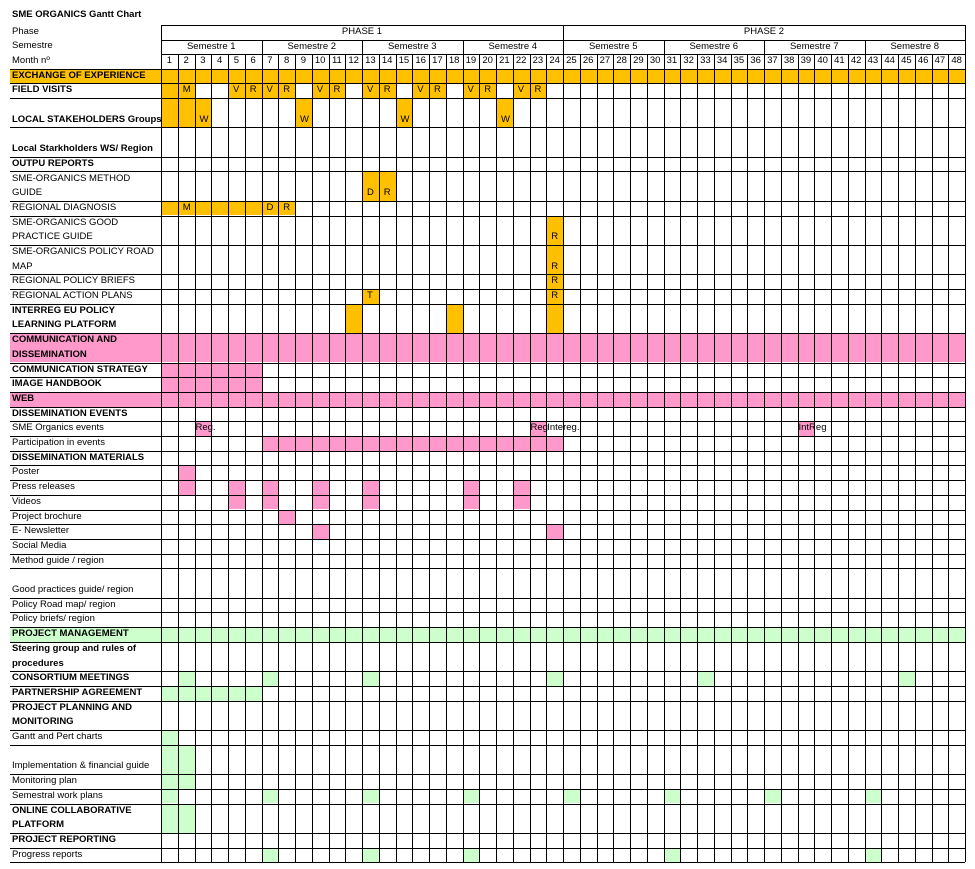 The height and width of the screenshot is (869, 975). What do you see at coordinates (320, 60) in the screenshot?
I see `month-header: 10` at bounding box center [320, 60].